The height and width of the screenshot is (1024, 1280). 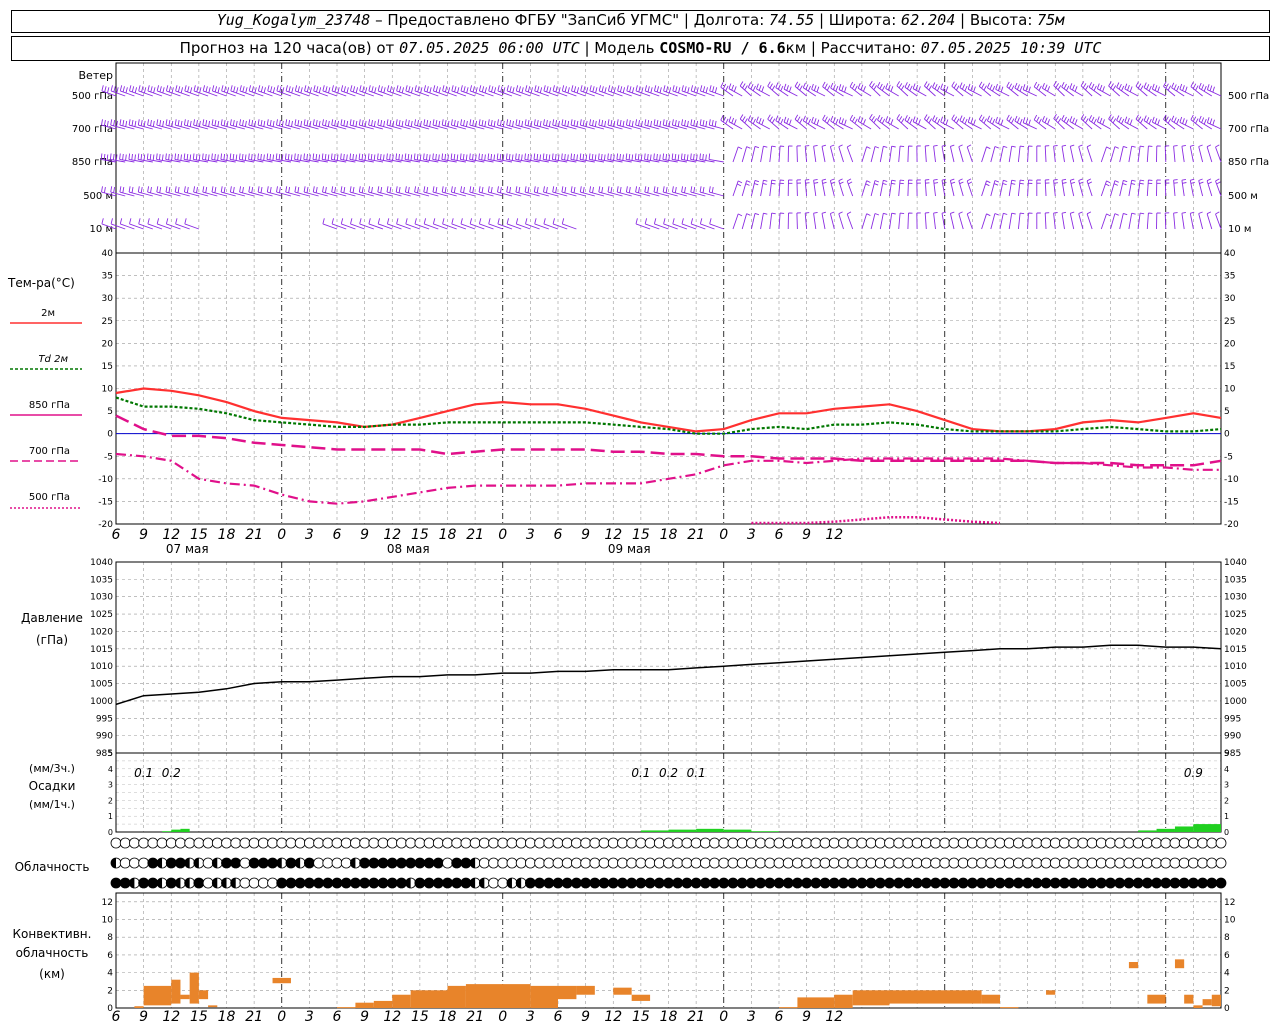 I want to click on pressure-tick-label-right: 985, so click(x=1232, y=754).